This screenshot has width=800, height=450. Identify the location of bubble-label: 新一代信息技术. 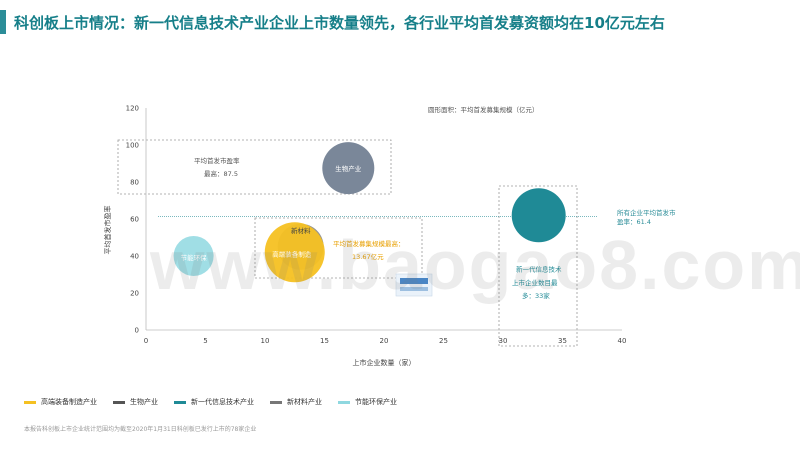
(539, 268).